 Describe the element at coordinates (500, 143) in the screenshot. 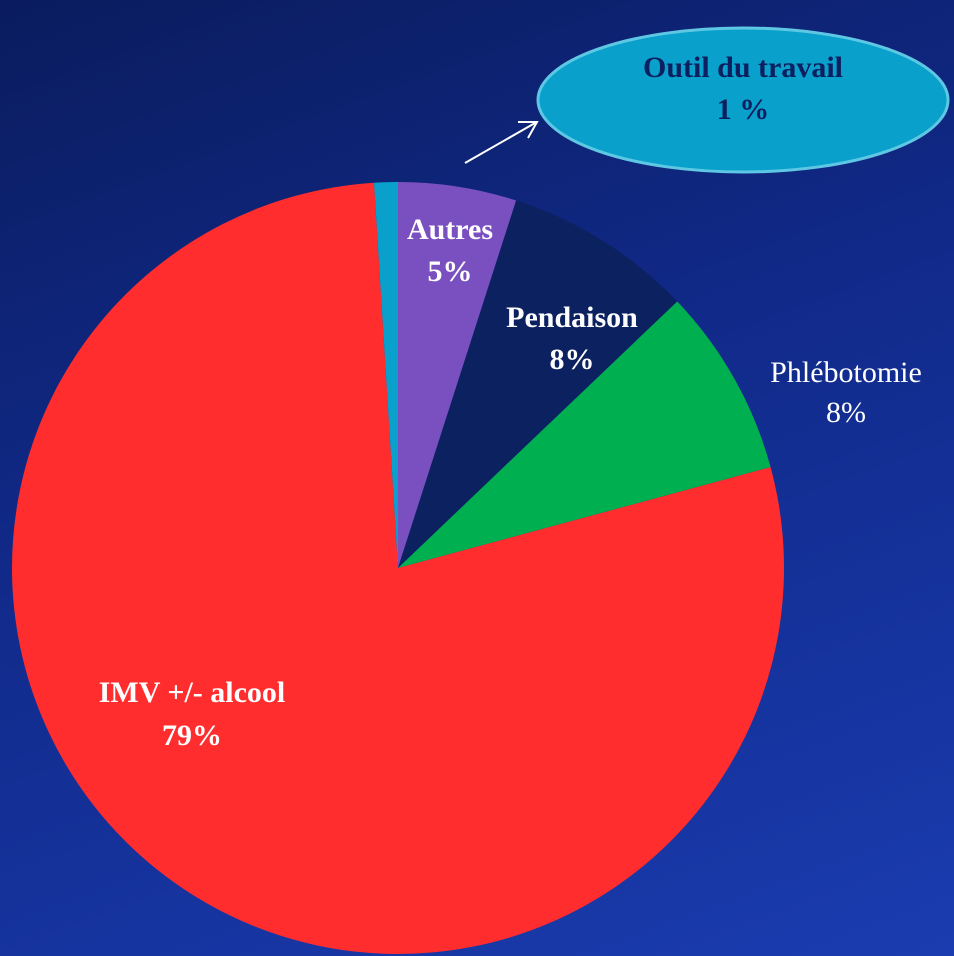

I see `callout-arrow` at that location.